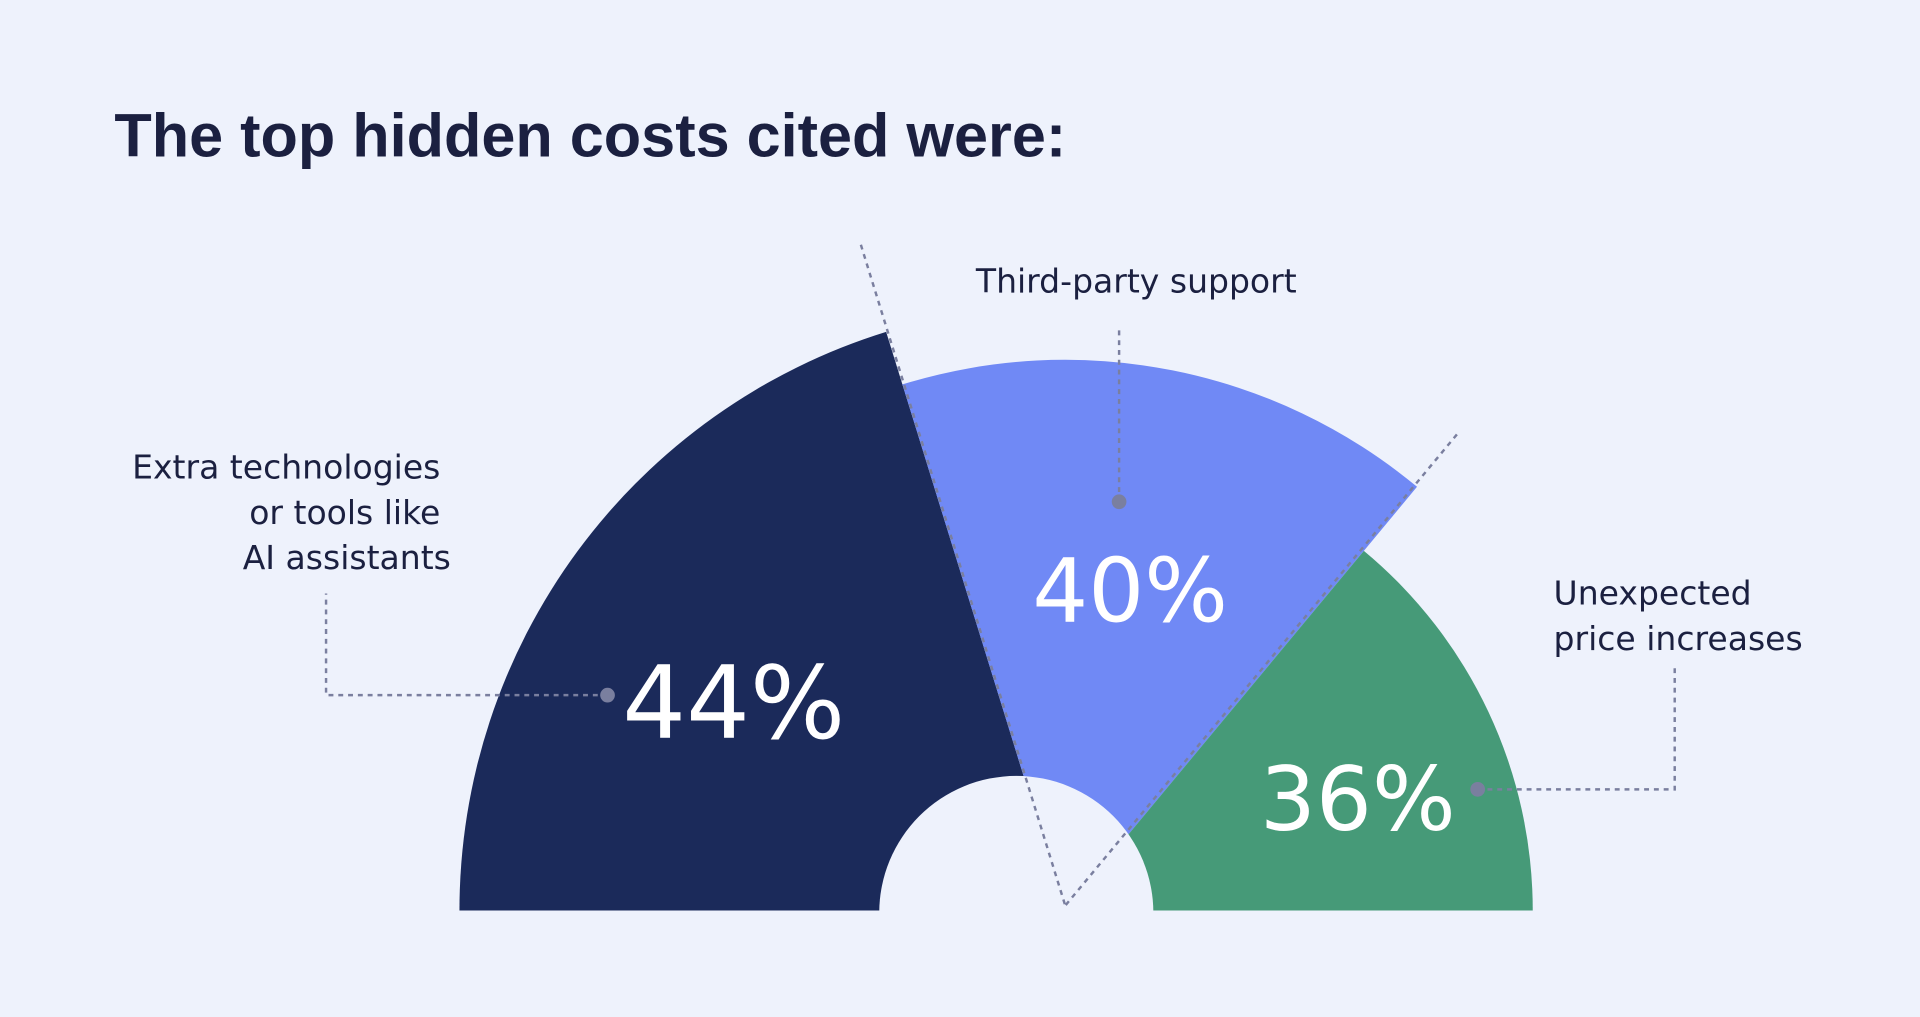 Image resolution: width=1920 pixels, height=1017 pixels. Describe the element at coordinates (1130, 591) in the screenshot. I see `data-label-40: 40%` at that location.